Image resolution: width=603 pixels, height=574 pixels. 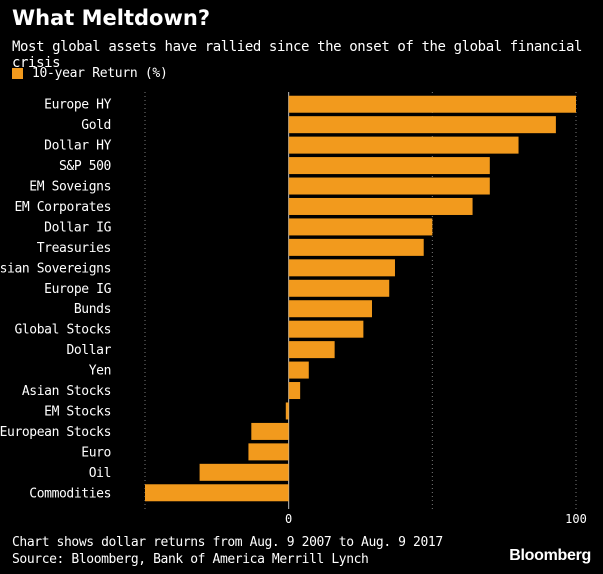 What do you see at coordinates (62, 330) in the screenshot?
I see `category-label: Global Stocks` at bounding box center [62, 330].